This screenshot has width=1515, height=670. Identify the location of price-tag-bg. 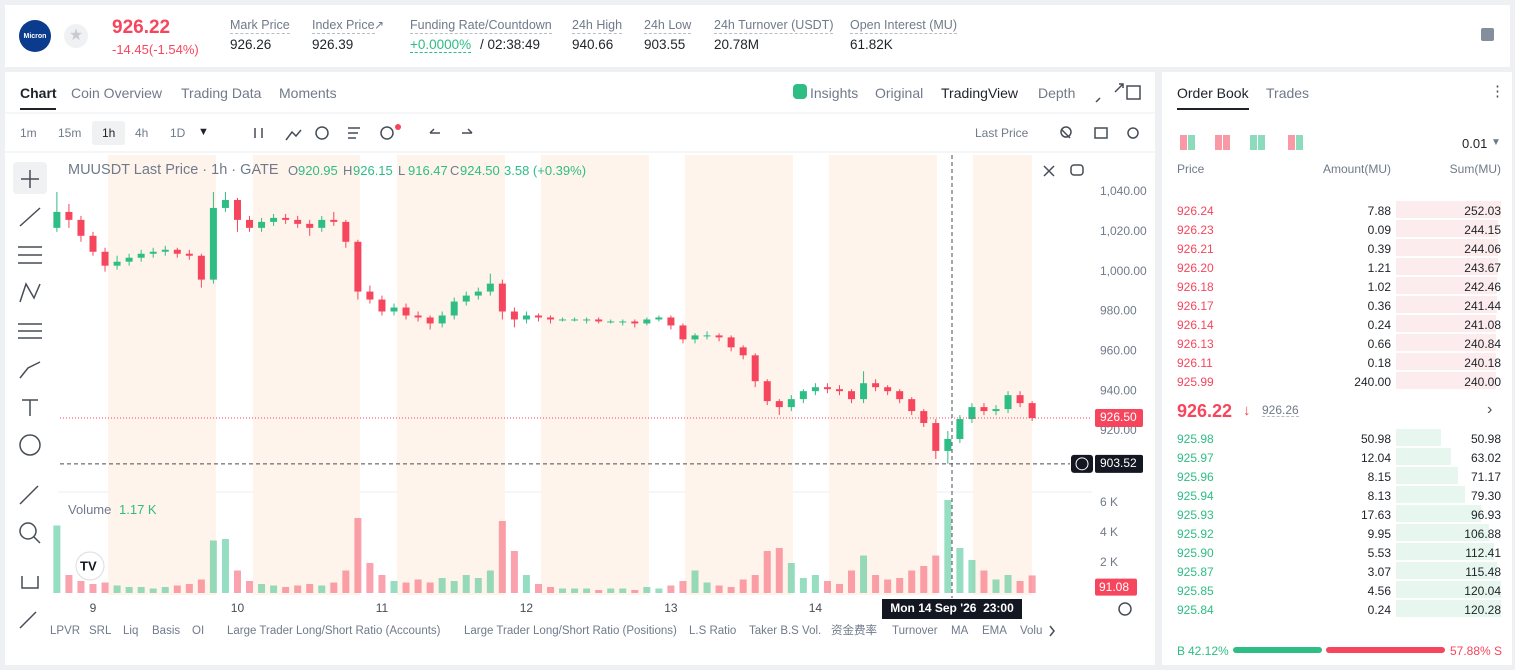
(1119, 418).